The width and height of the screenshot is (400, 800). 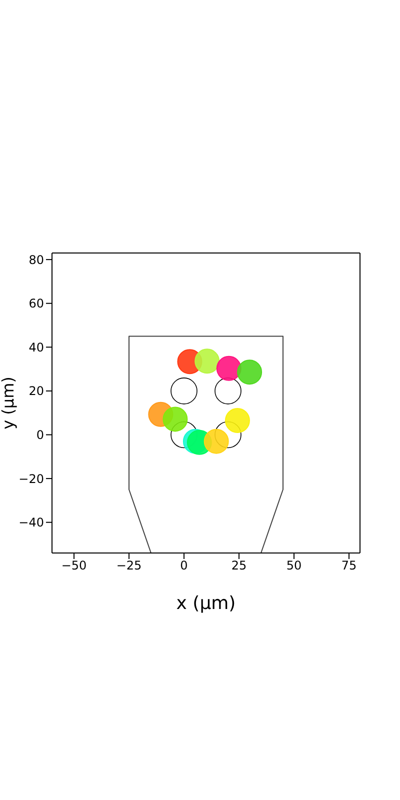 What do you see at coordinates (31, 523) in the screenshot?
I see `y-tick-label: −40` at bounding box center [31, 523].